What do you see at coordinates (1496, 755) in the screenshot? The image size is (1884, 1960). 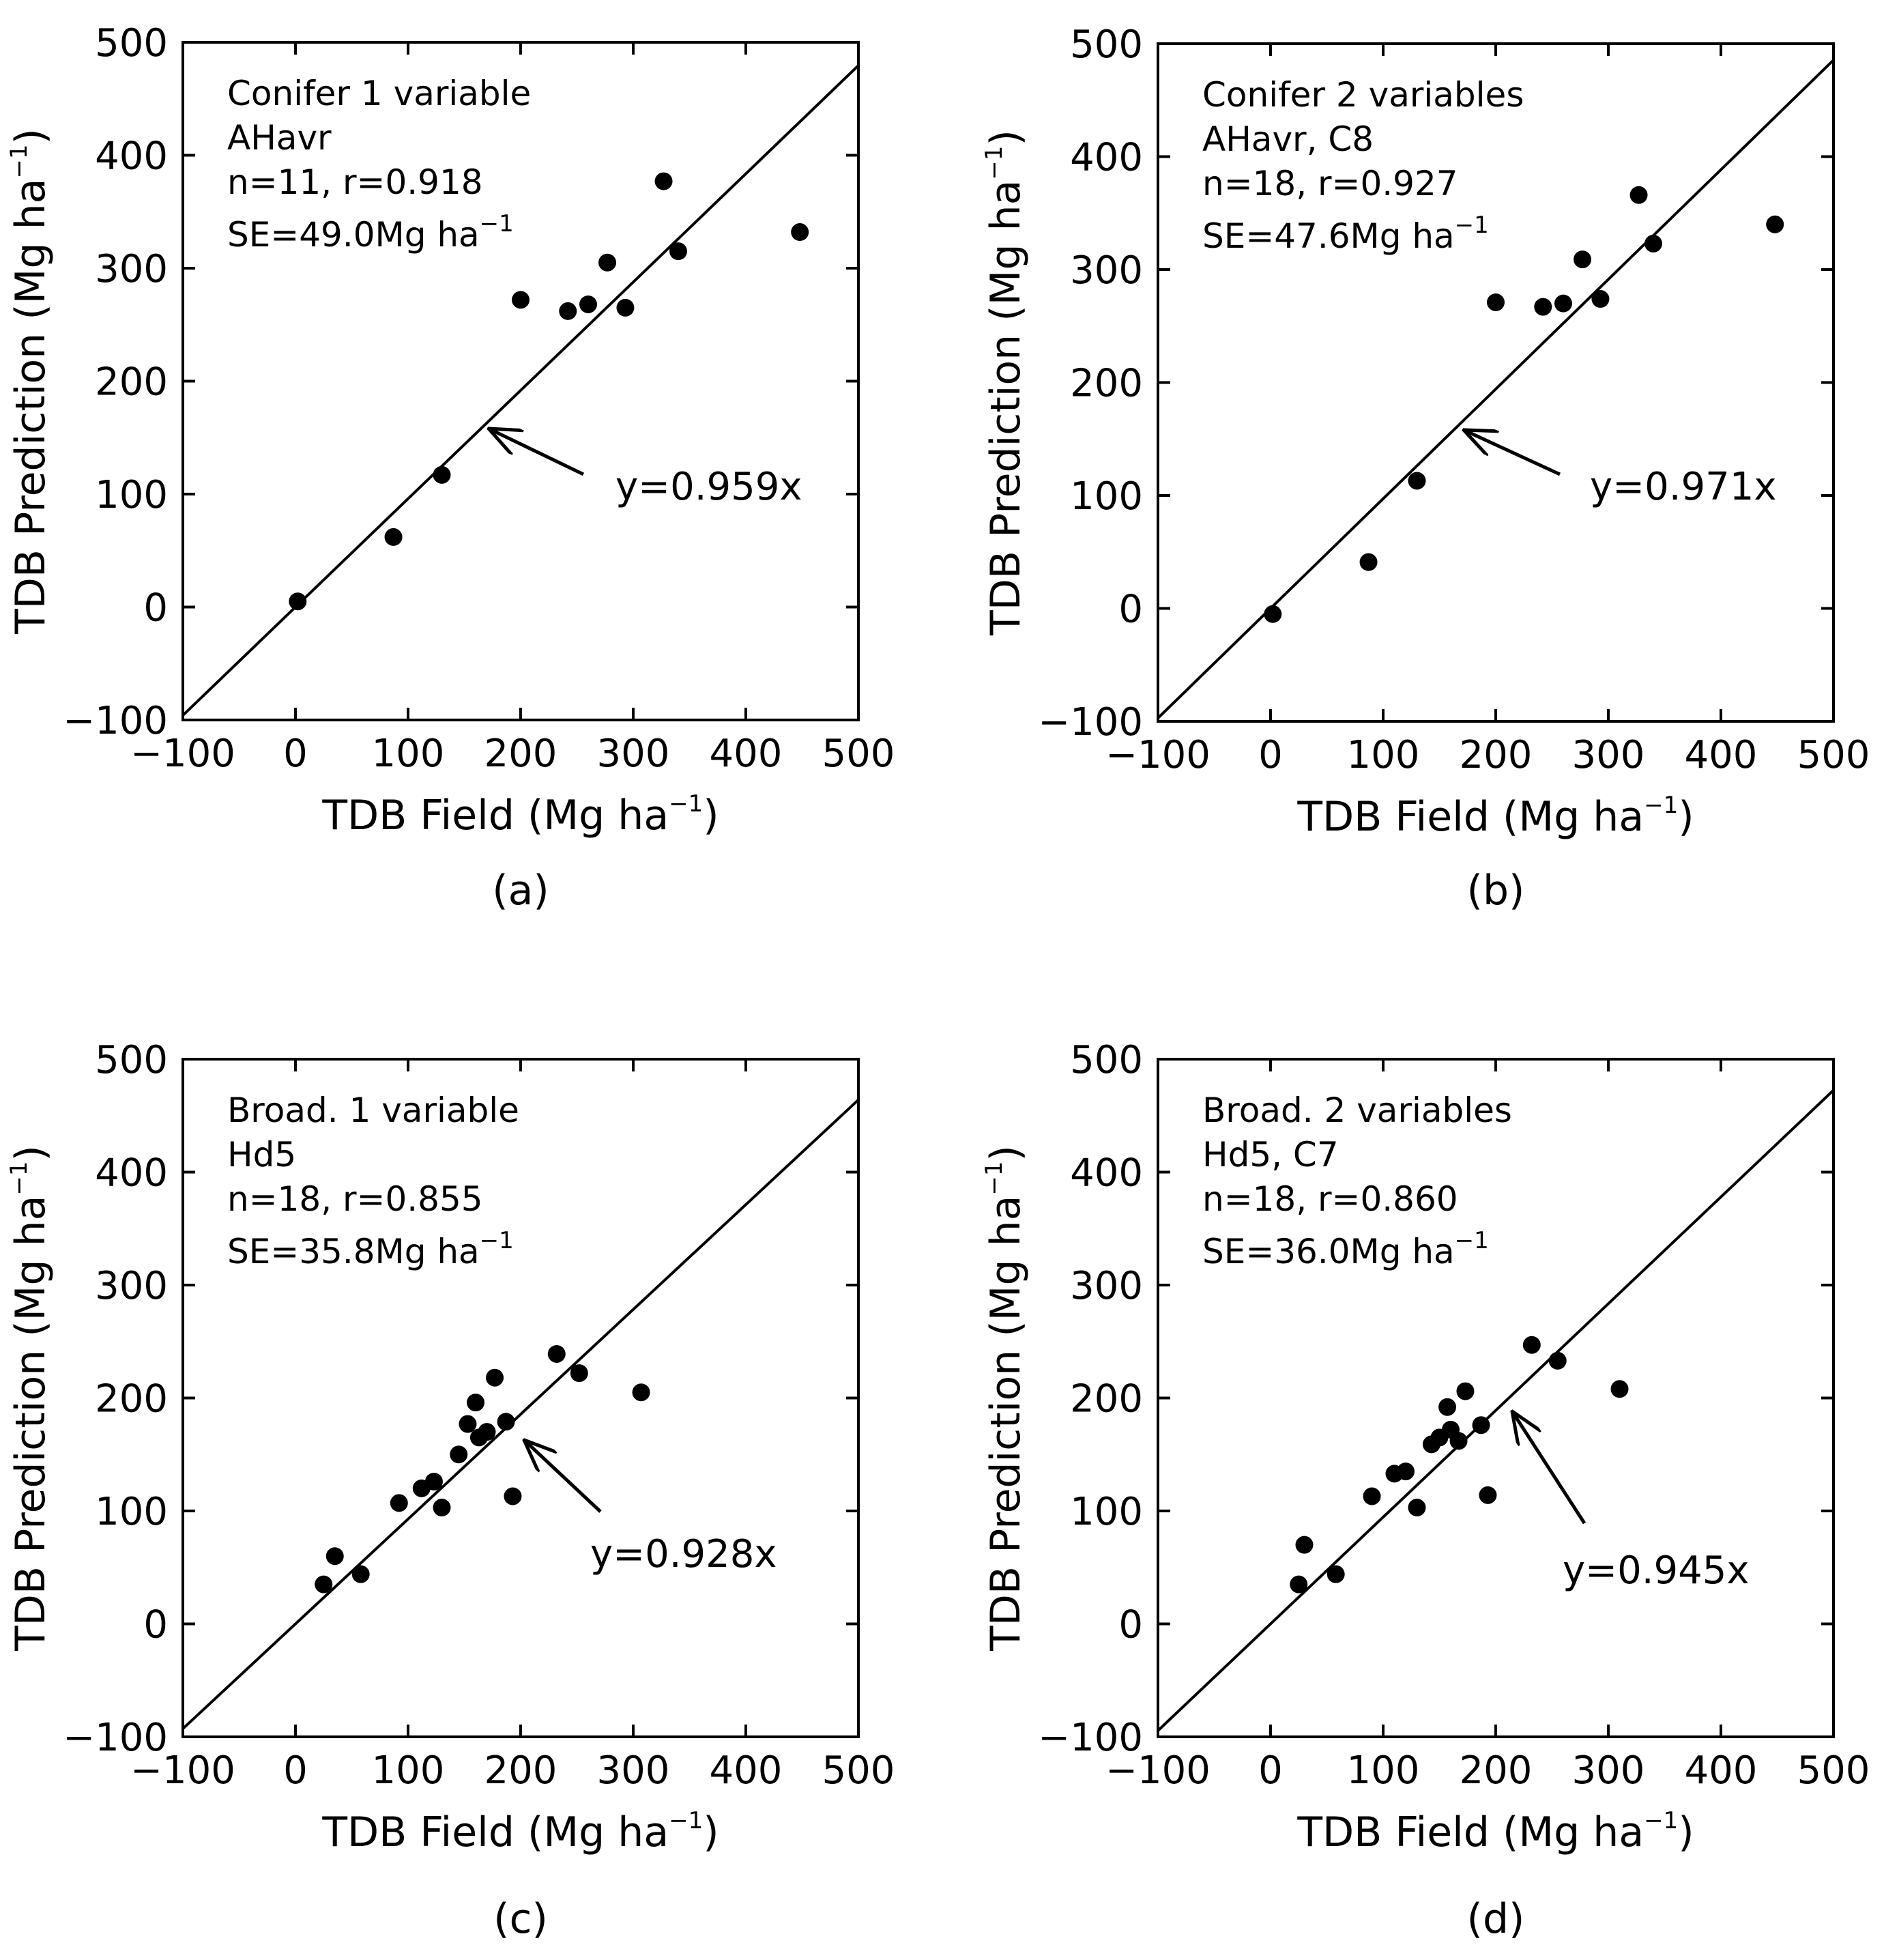 I see `x-tick-label: 200` at bounding box center [1496, 755].